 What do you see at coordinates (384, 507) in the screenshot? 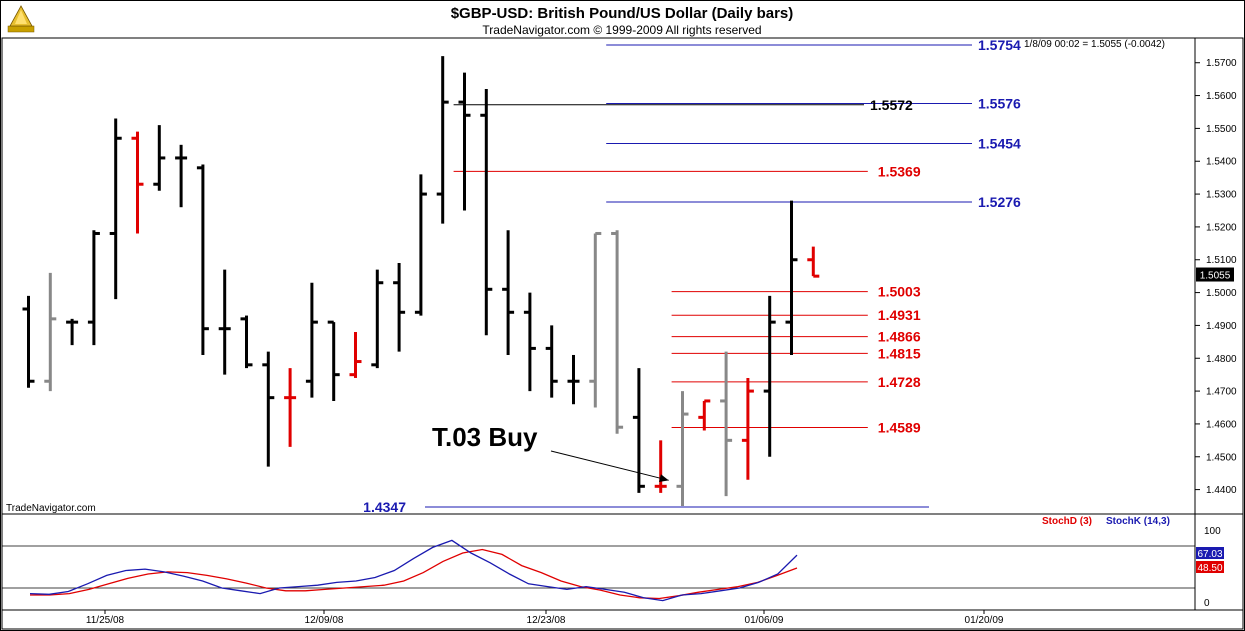
I see `level-label: 1.4347` at bounding box center [384, 507].